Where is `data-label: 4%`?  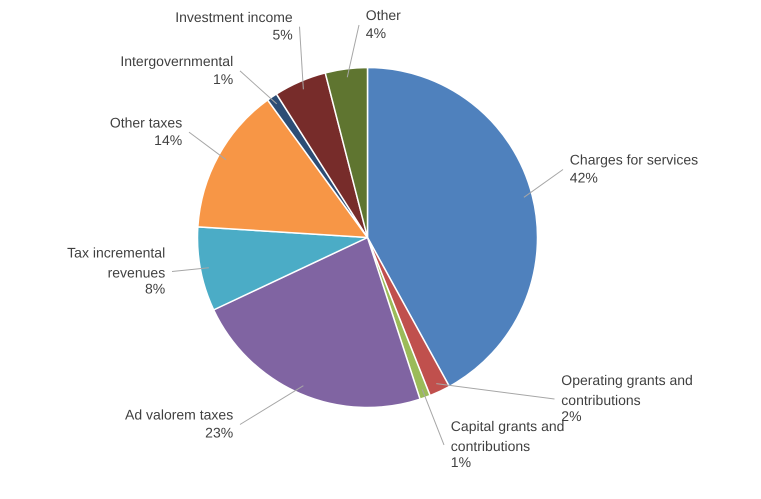 data-label: 4% is located at coordinates (376, 33).